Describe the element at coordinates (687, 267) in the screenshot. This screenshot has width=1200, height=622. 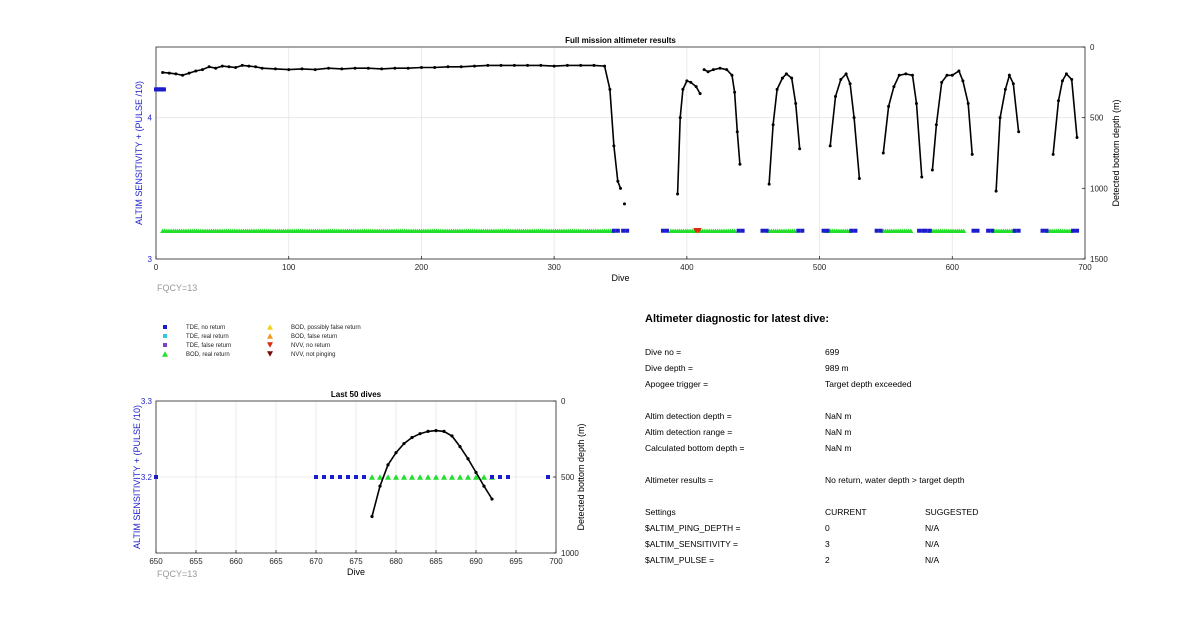
I see `x-tick-label: 400` at that location.